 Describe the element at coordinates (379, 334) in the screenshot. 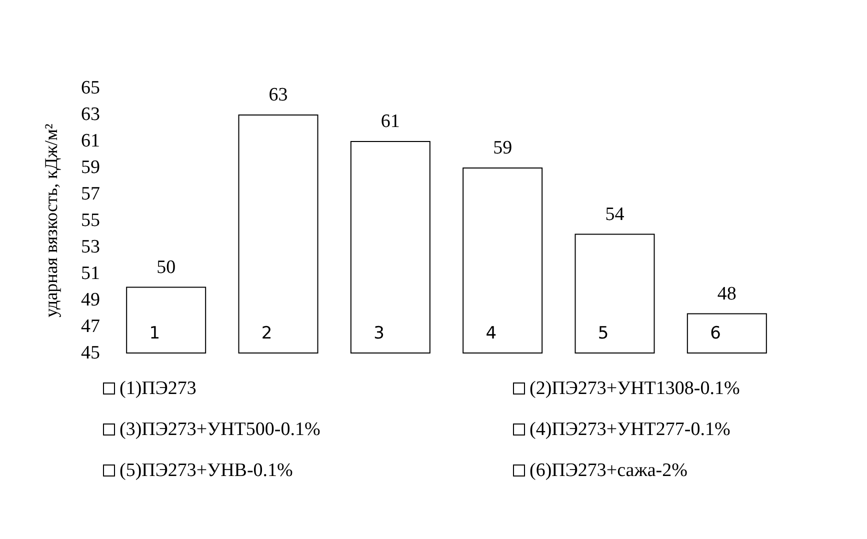

I see `x-tick-label: 3` at that location.